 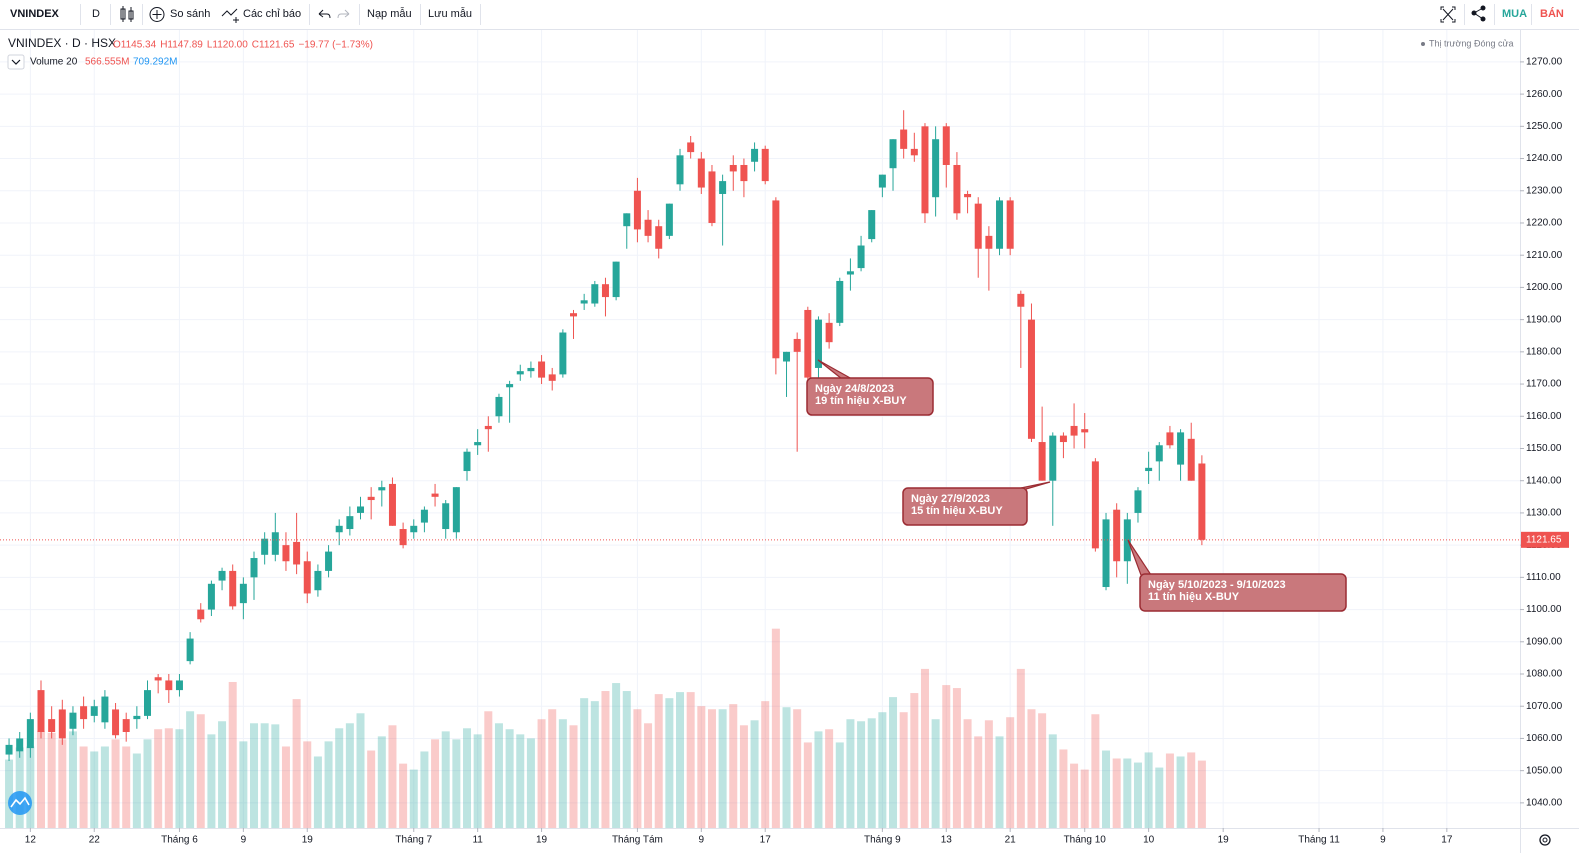 What do you see at coordinates (1011, 840) in the screenshot?
I see `x-tick-label: 21` at bounding box center [1011, 840].